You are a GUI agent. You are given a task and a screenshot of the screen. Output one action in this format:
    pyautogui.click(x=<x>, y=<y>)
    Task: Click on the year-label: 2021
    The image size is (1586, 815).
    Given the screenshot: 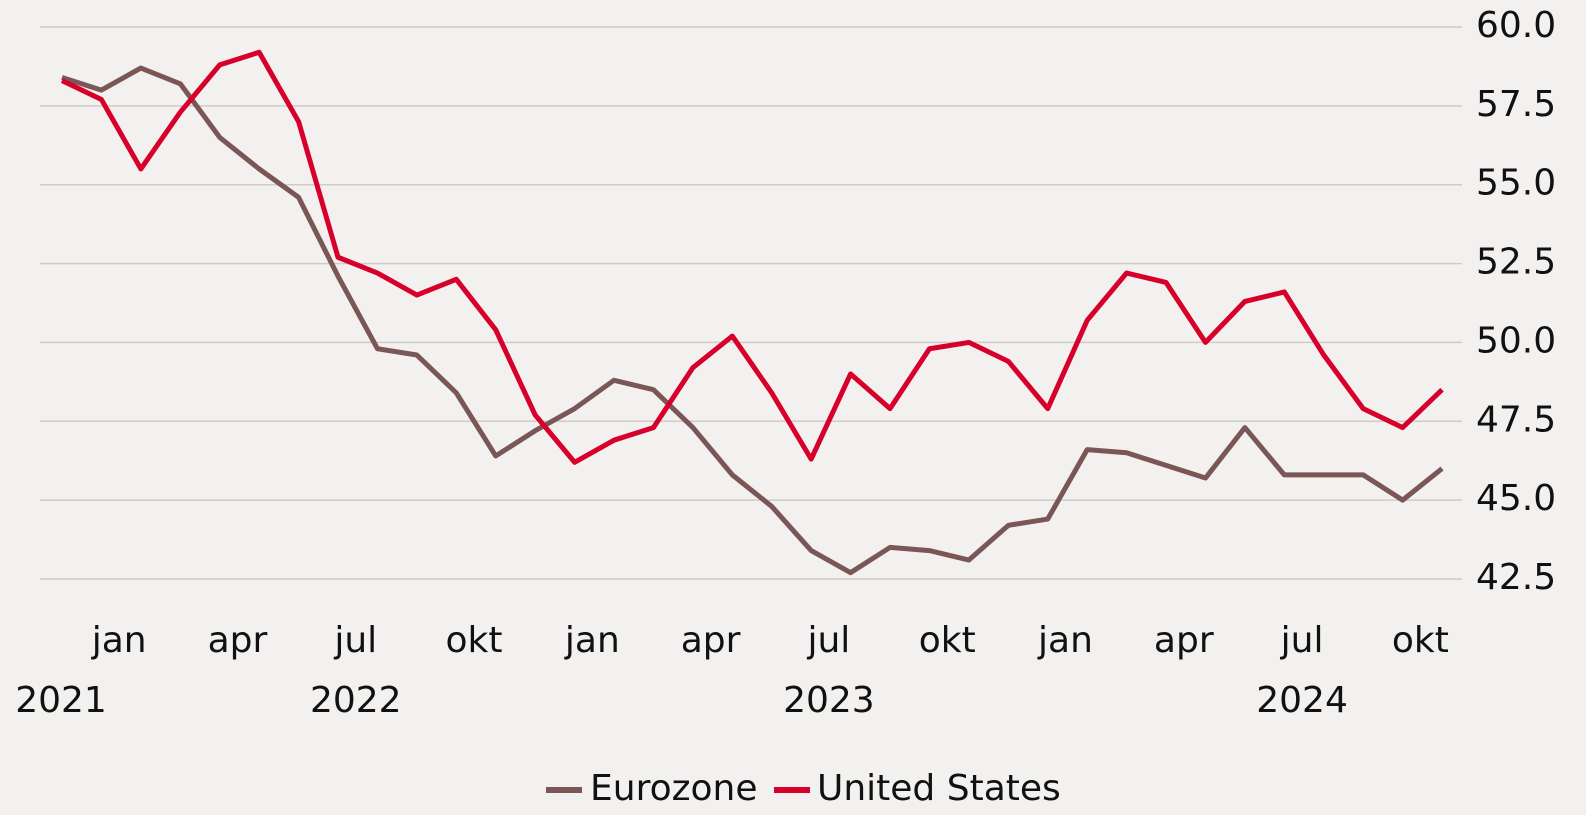 What is the action you would take?
    pyautogui.click(x=61, y=700)
    